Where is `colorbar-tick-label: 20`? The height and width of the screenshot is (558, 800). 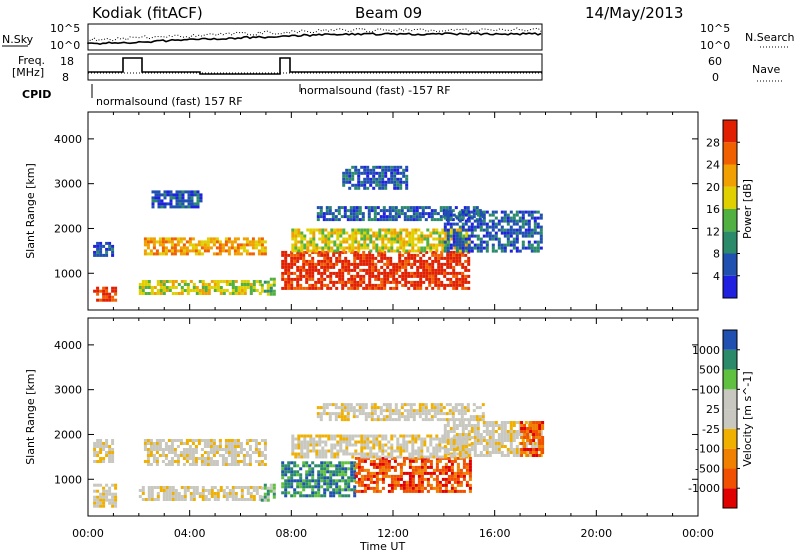 colorbar-tick-label: 20 is located at coordinates (713, 187).